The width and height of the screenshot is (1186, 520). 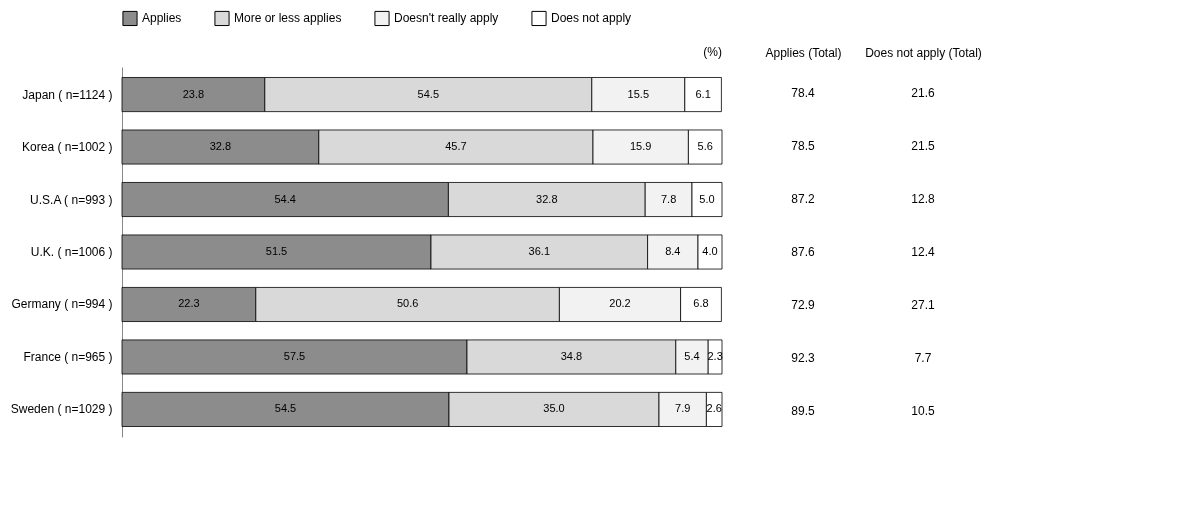 What do you see at coordinates (62, 304) in the screenshot?
I see `y-tick-label: Germany ( n=994 )` at bounding box center [62, 304].